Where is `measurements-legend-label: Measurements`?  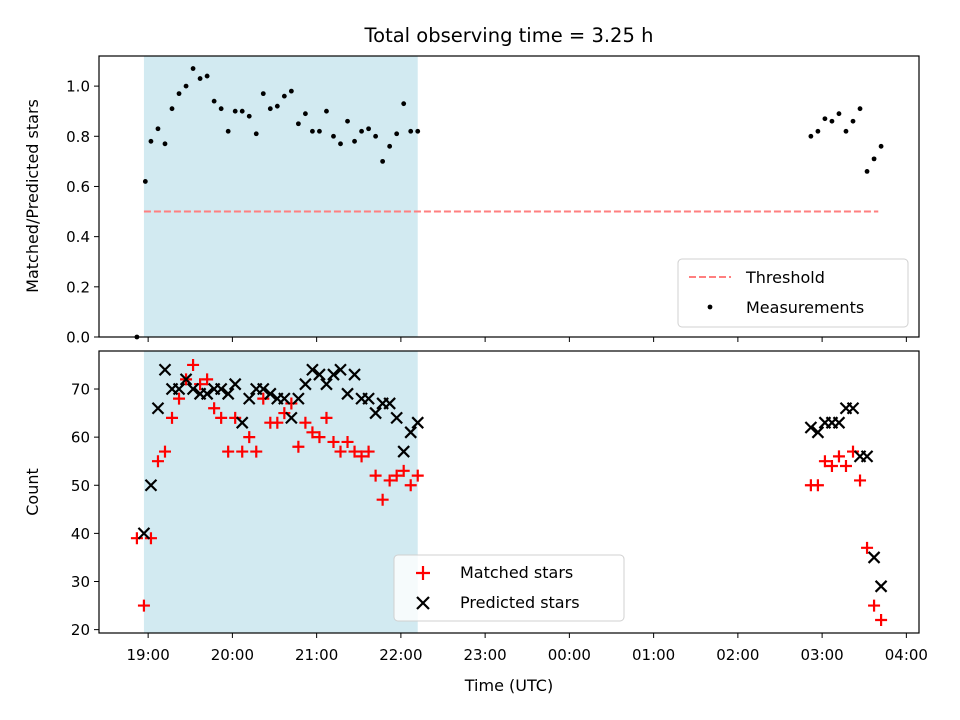 measurements-legend-label: Measurements is located at coordinates (805, 307).